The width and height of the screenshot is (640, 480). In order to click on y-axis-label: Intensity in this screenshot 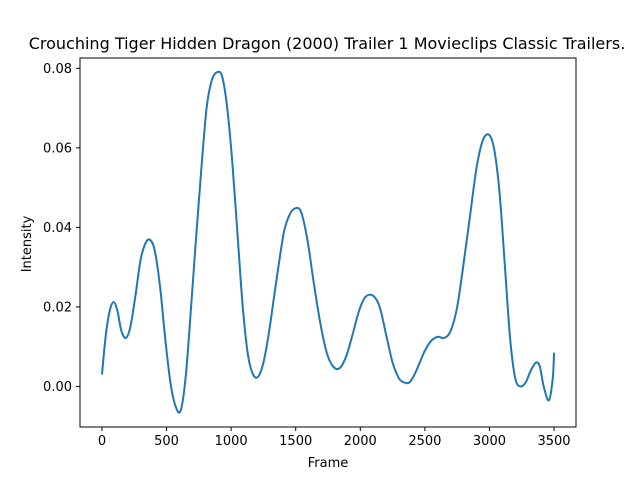, I will do `click(27, 243)`.